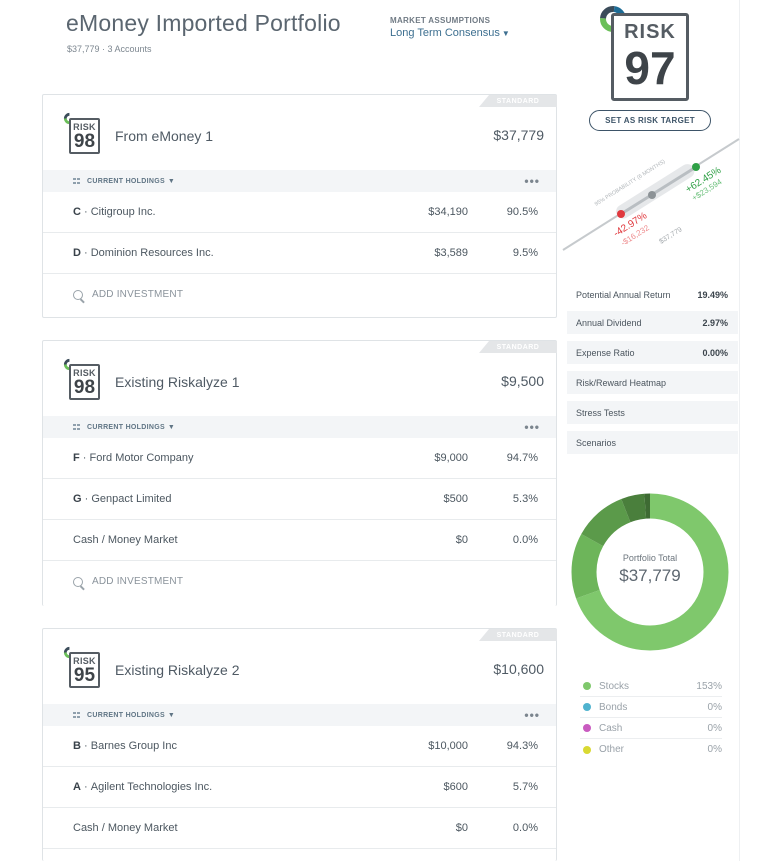  I want to click on risk-reward-heatmap-link: Risk/Reward Heatmap, so click(652, 382).